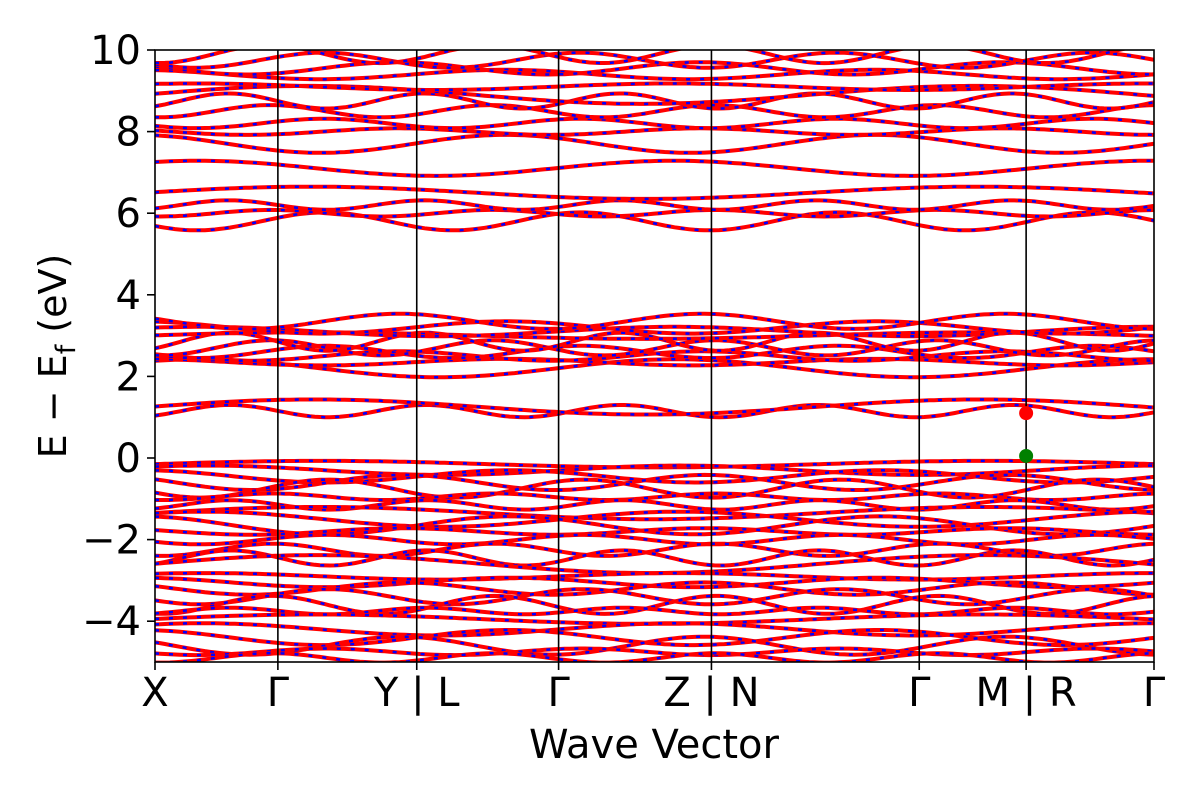  What do you see at coordinates (111, 541) in the screenshot?
I see `y-tick-label: −2` at bounding box center [111, 541].